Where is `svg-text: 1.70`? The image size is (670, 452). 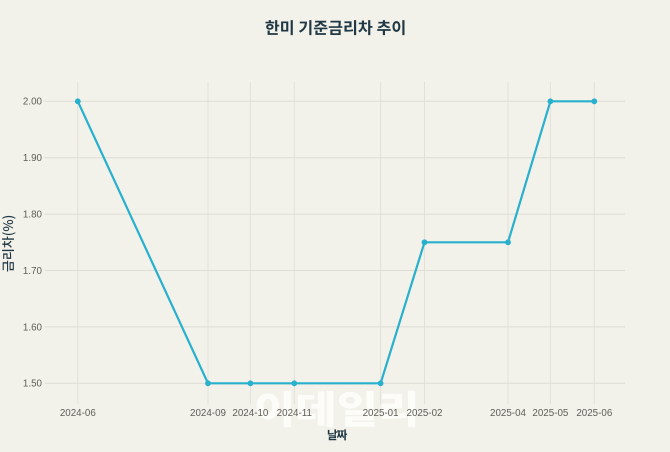
svg-text: 1.70 is located at coordinates (33, 271).